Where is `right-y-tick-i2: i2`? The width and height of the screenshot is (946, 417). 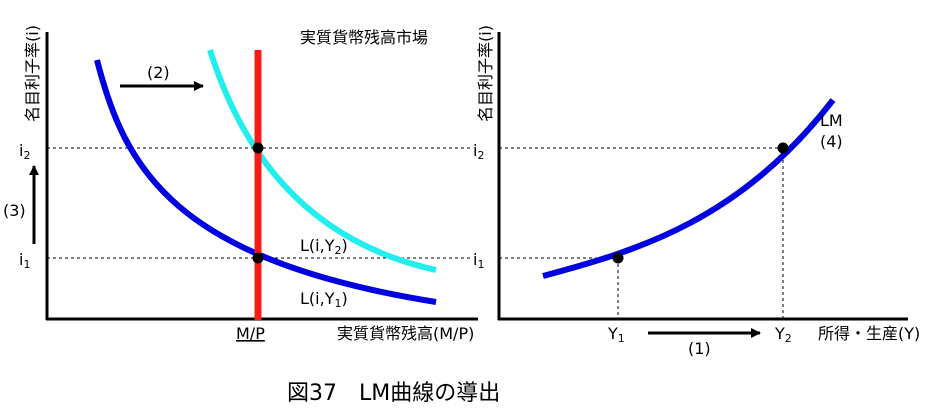 right-y-tick-i2: i2 is located at coordinates (478, 151).